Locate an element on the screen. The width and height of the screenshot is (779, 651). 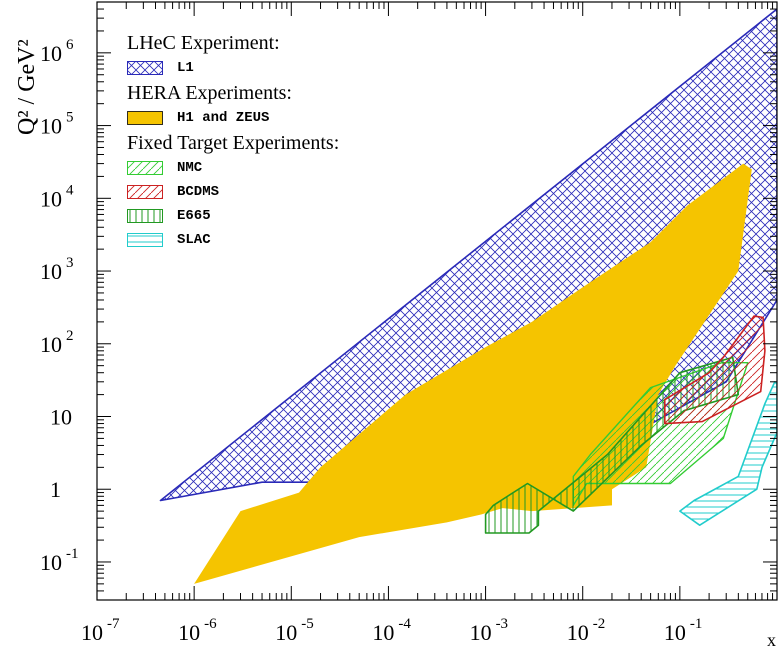
legend-swatch-slac is located at coordinates (145, 240).